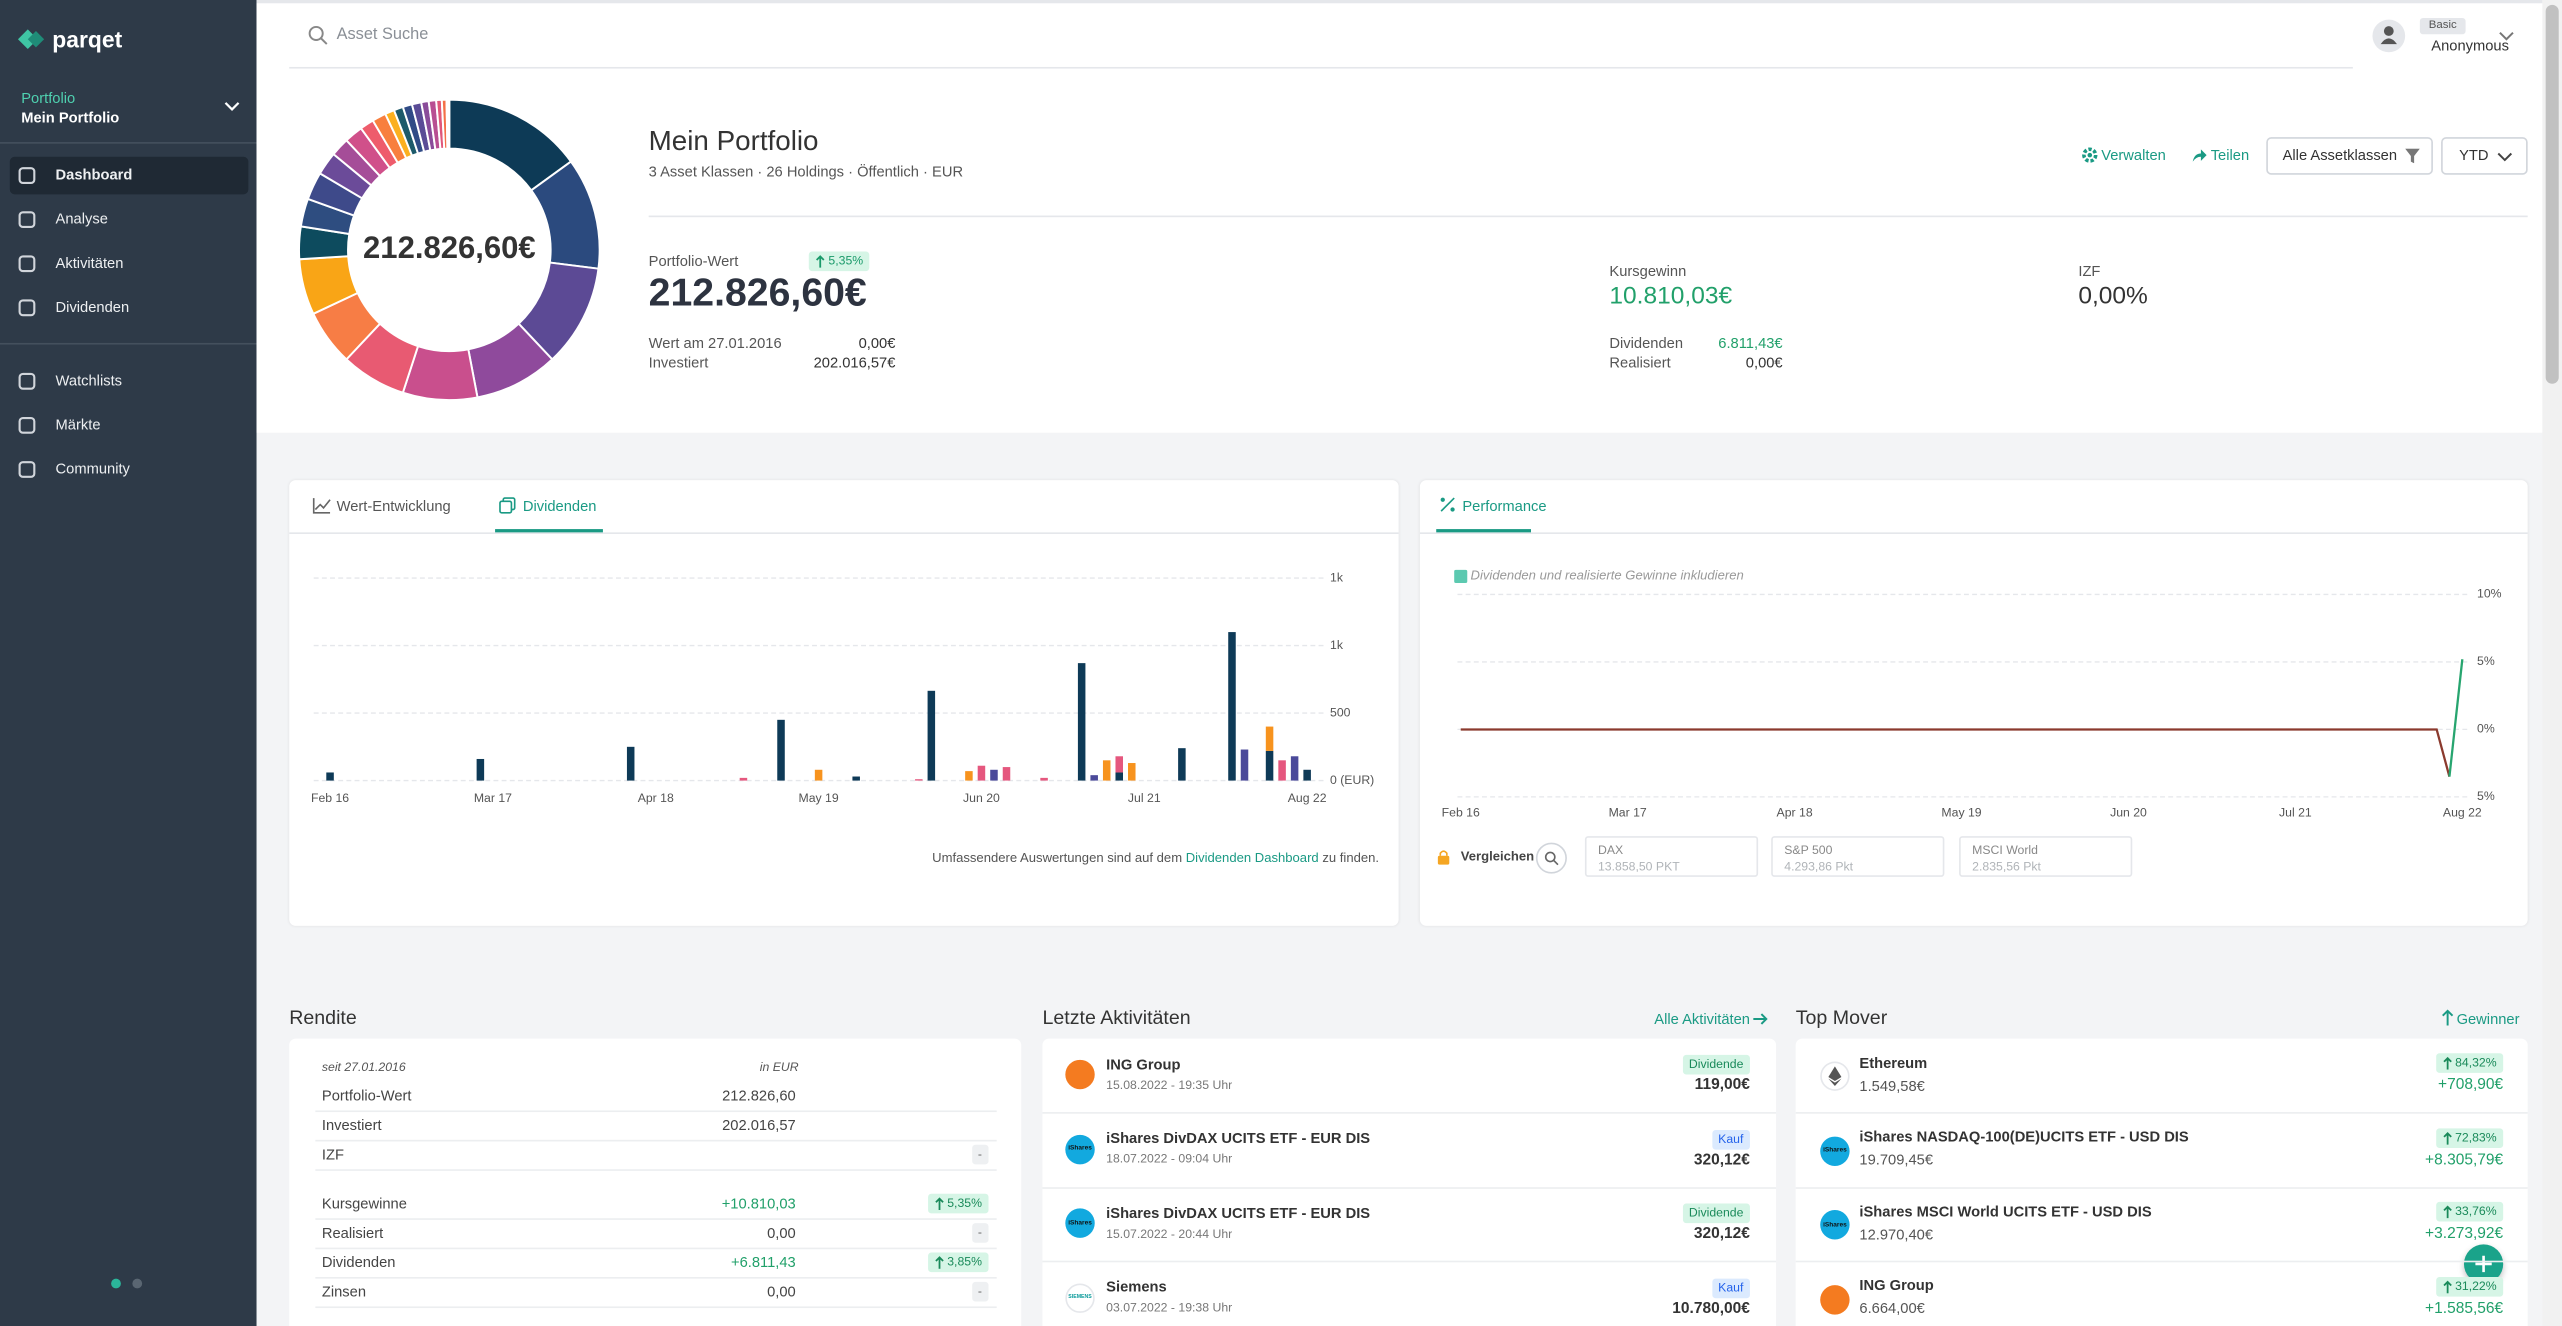  I want to click on compare-search, so click(1551, 858).